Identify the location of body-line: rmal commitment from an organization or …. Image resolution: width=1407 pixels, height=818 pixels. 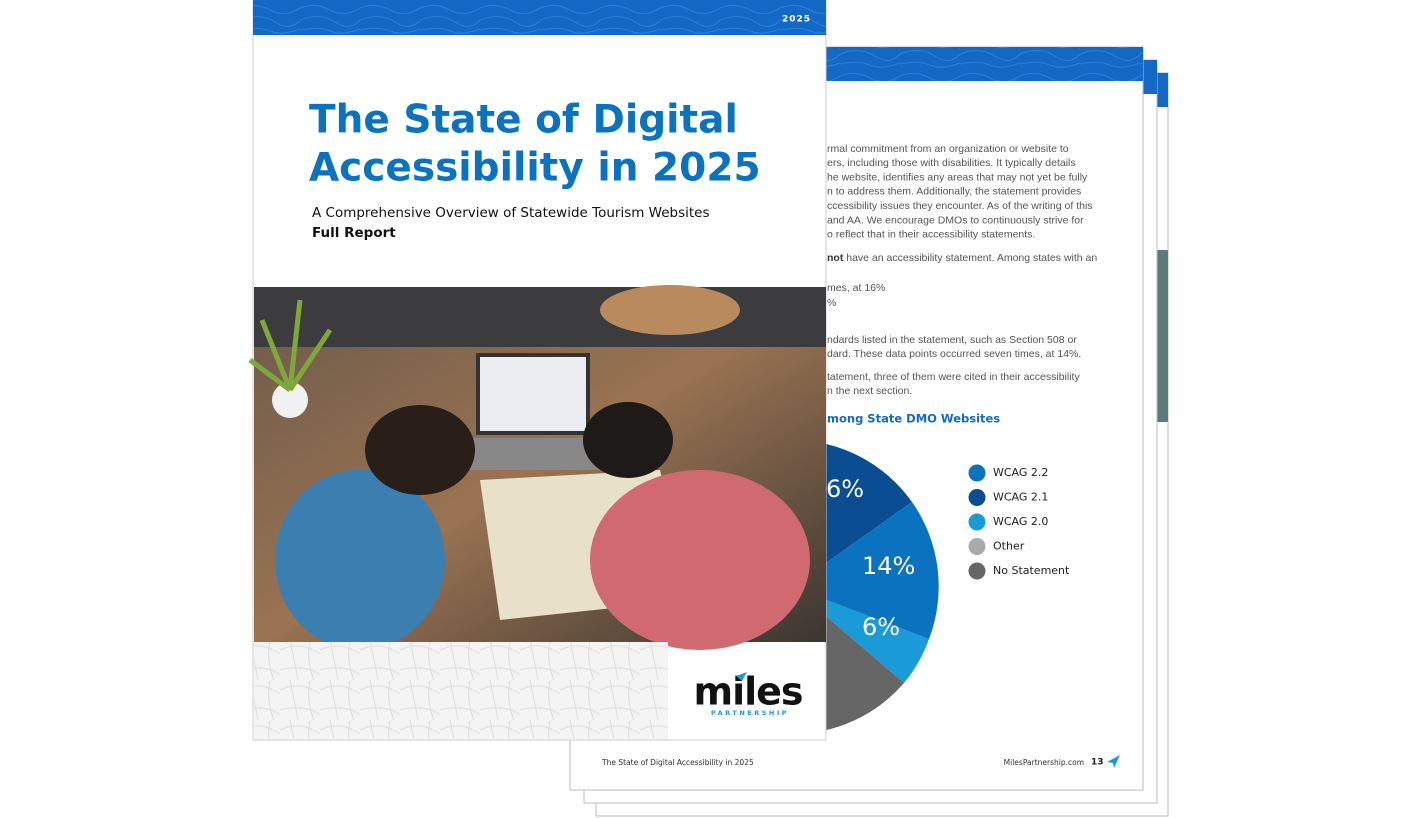
(948, 149).